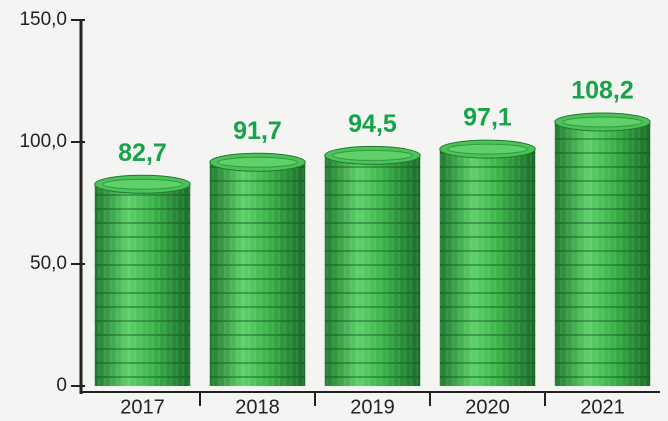 Image resolution: width=668 pixels, height=421 pixels. Describe the element at coordinates (61, 385) in the screenshot. I see `y-tick-label: 0` at that location.